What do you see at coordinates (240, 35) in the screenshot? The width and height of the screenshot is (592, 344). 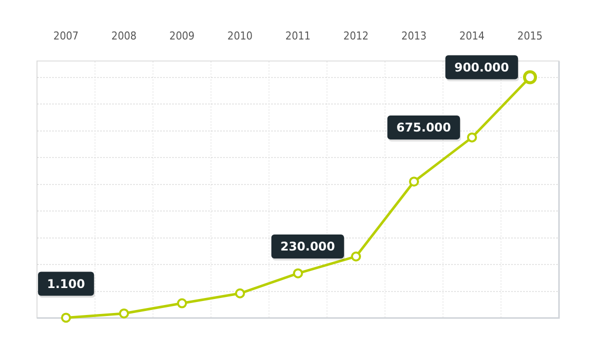 I see `x-tick-label: 2010` at bounding box center [240, 35].